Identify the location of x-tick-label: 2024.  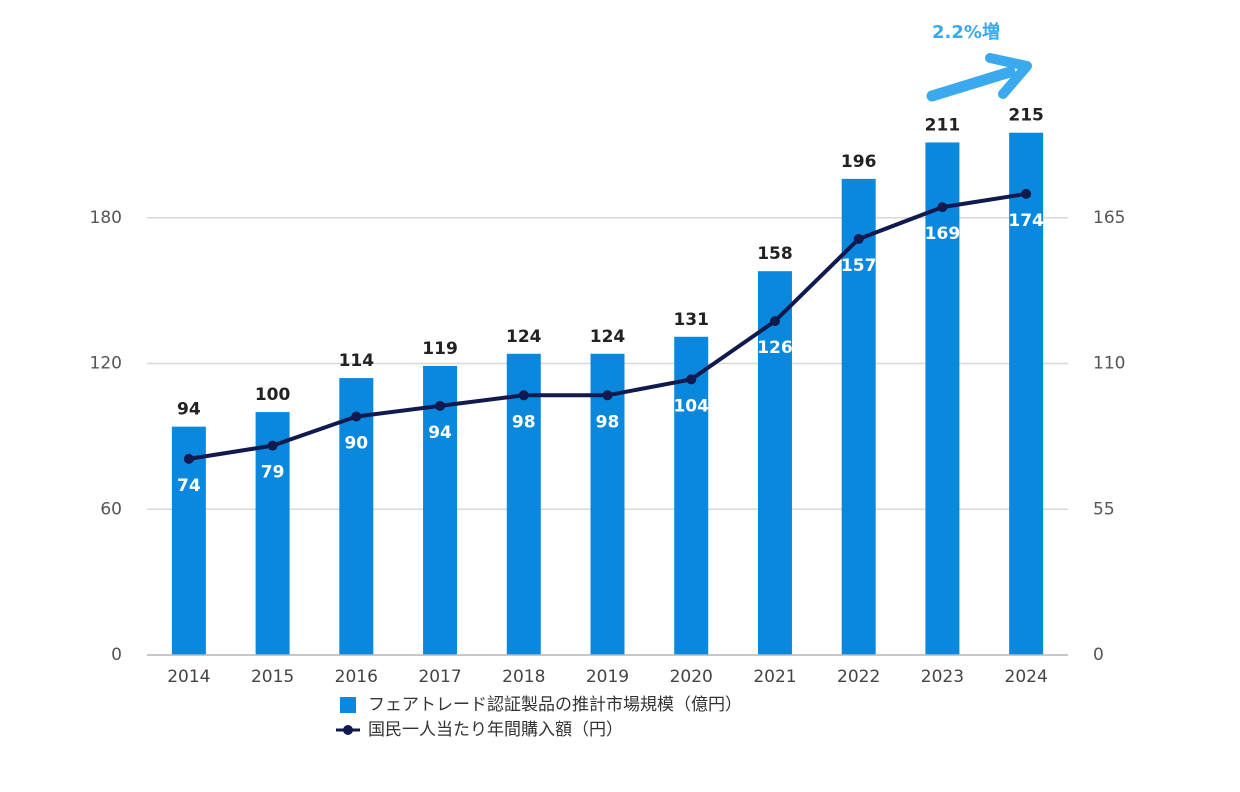
(1026, 677).